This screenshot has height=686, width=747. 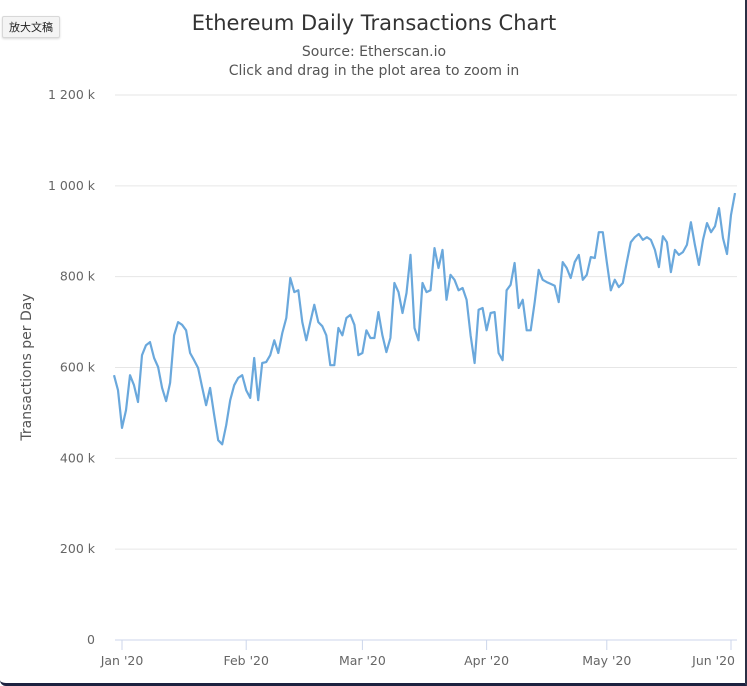 I want to click on y-tick-label: 600 k, so click(x=78, y=367).